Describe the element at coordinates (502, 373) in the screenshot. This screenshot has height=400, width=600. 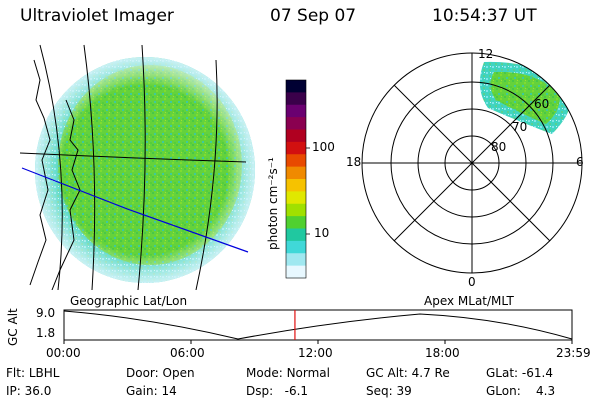
I see `glat-label: GLat:` at that location.